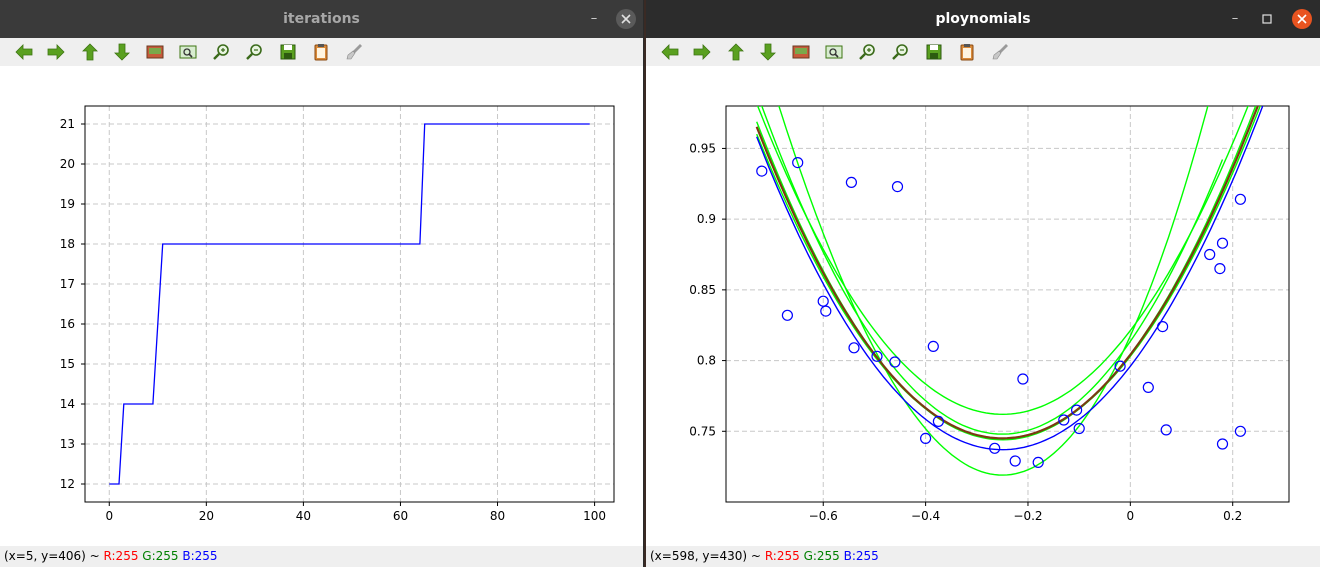 Image resolution: width=1320 pixels, height=567 pixels. I want to click on arrow-up-icon, so click(736, 52).